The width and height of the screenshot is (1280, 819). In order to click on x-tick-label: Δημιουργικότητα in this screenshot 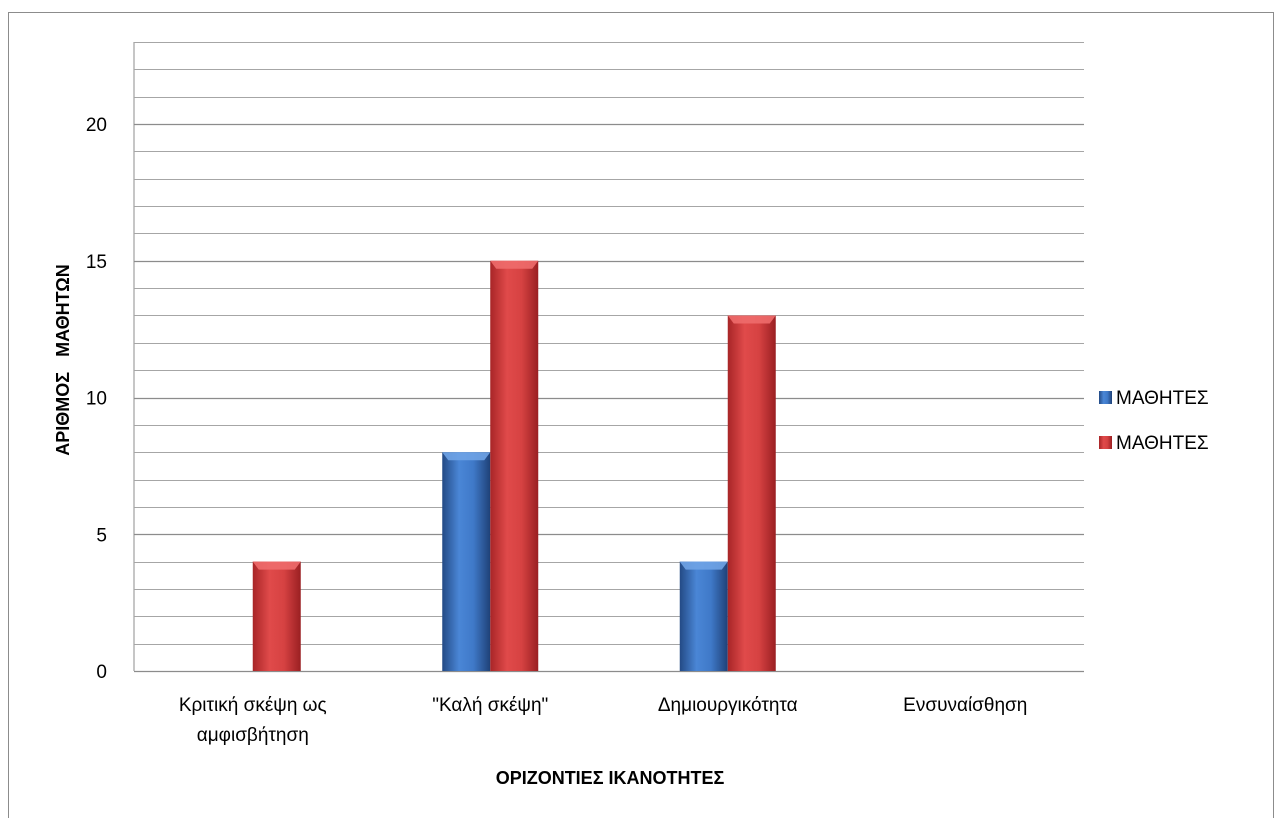, I will do `click(728, 705)`.